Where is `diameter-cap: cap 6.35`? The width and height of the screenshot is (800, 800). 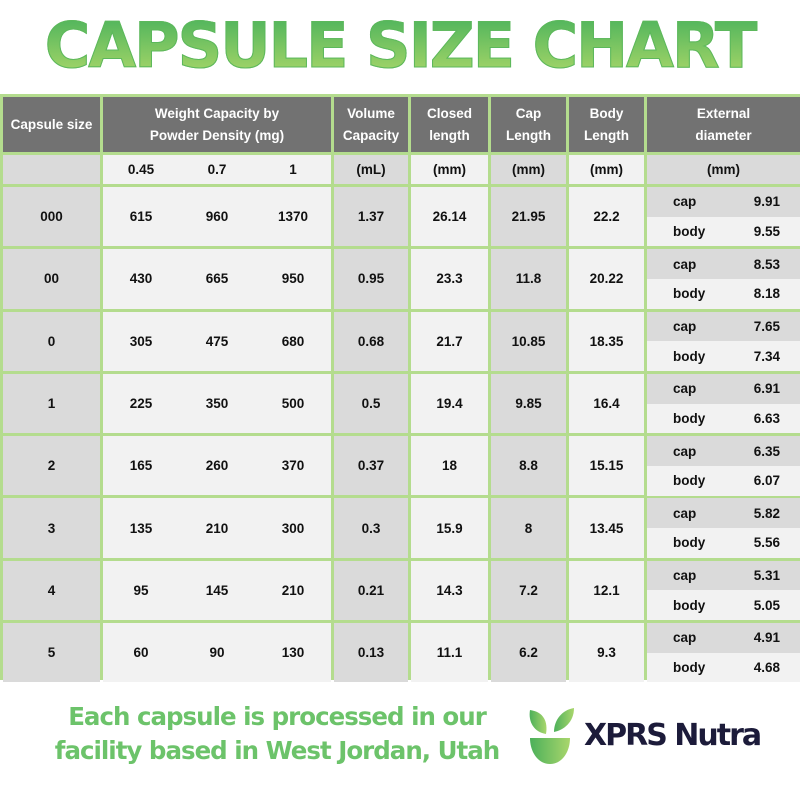 diameter-cap: cap 6.35 is located at coordinates (723, 451).